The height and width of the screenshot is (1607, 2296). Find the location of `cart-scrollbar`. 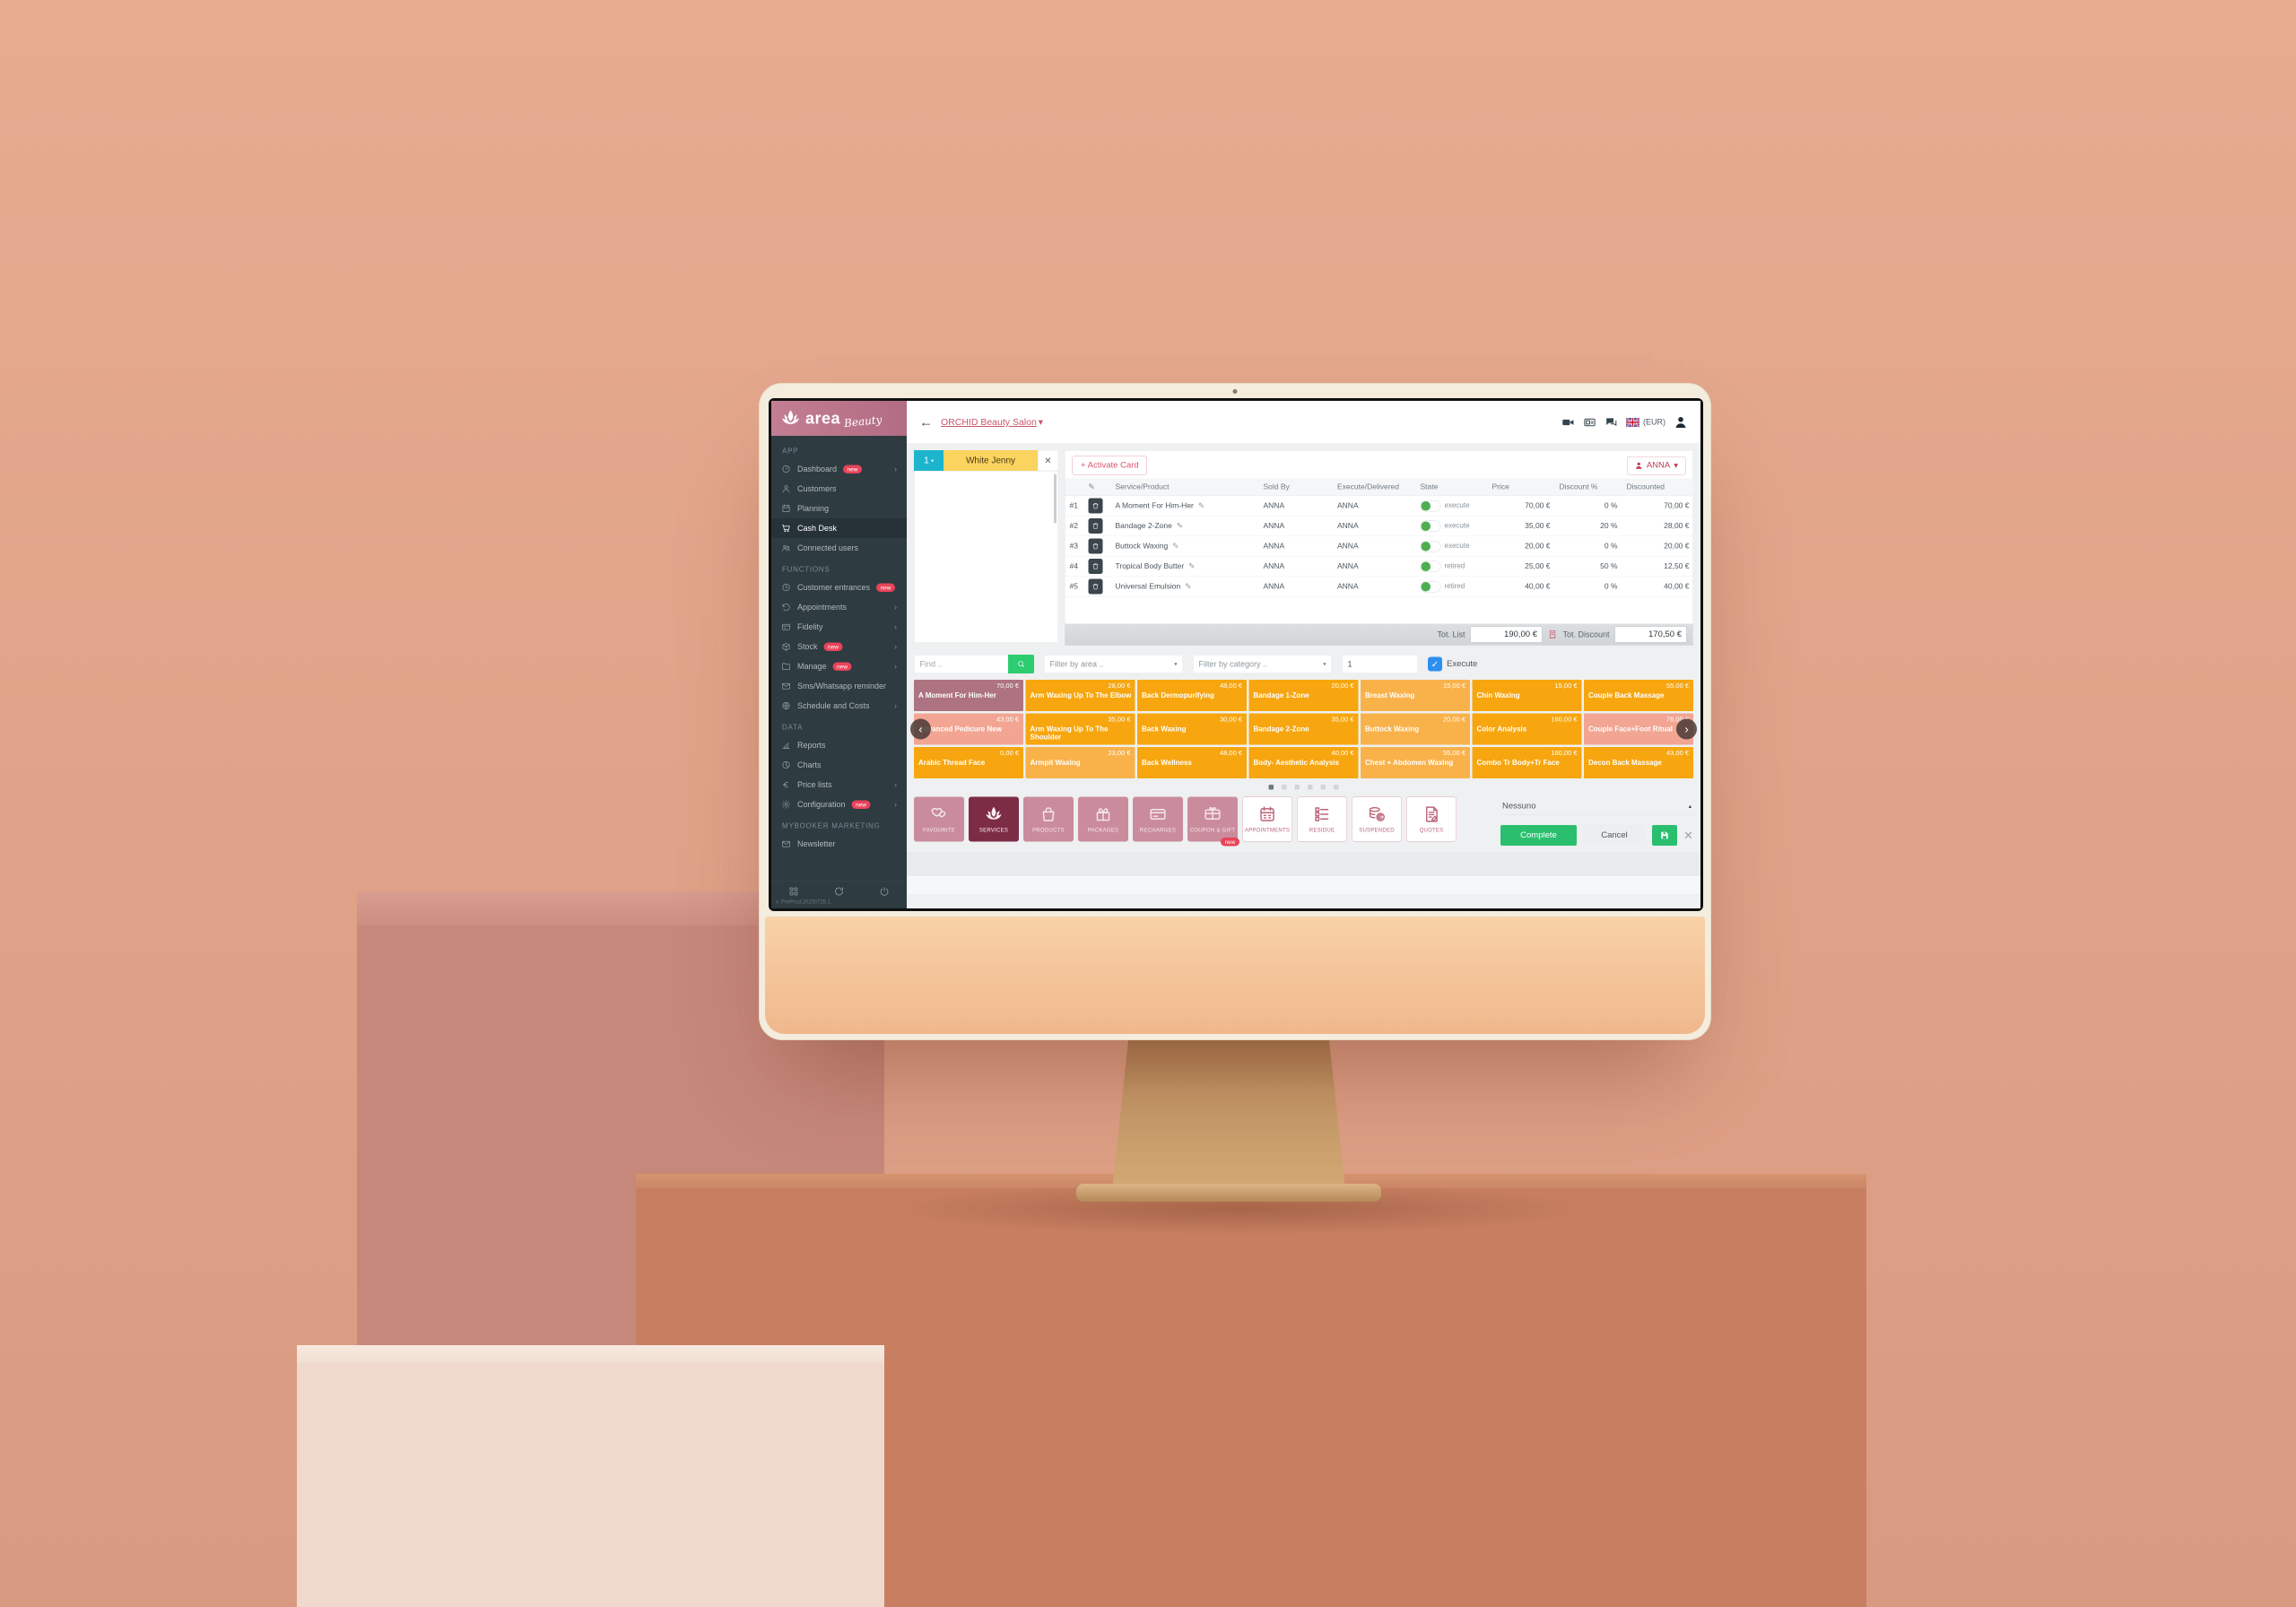

cart-scrollbar is located at coordinates (1055, 499).